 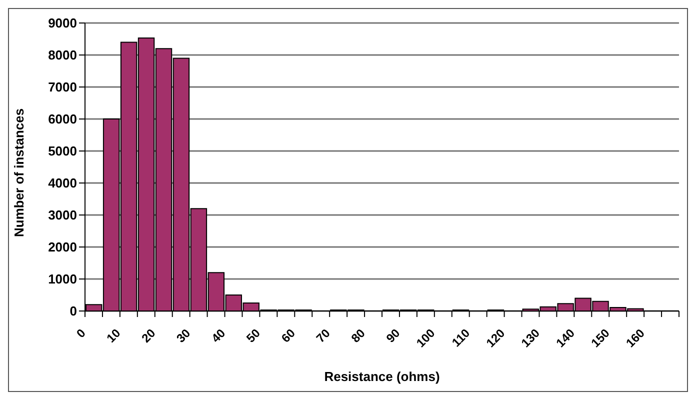 I want to click on x-axis-title: Resistance (ohms), so click(x=382, y=376).